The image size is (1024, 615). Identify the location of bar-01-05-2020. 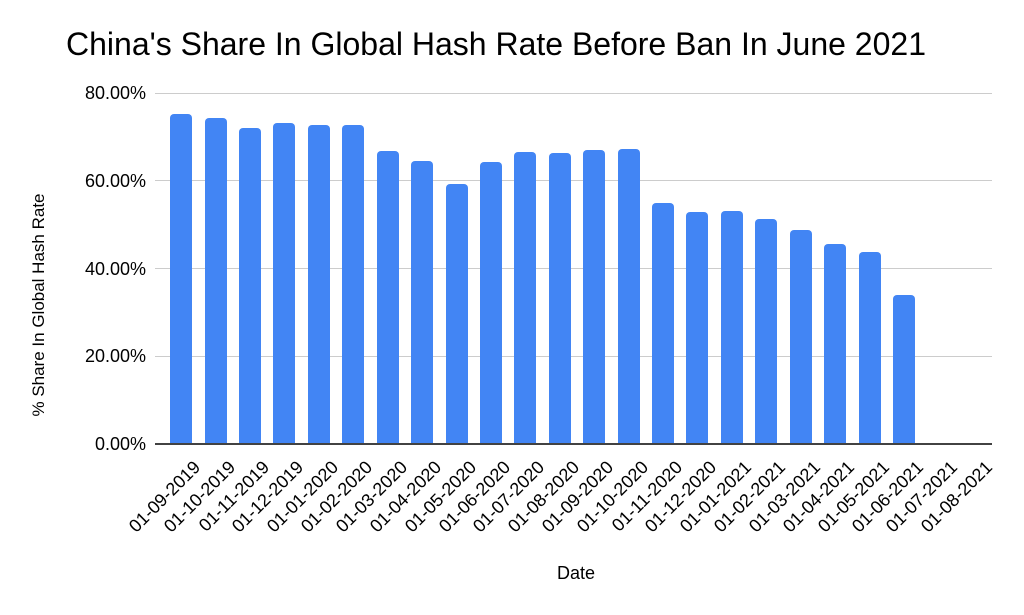
(456, 314).